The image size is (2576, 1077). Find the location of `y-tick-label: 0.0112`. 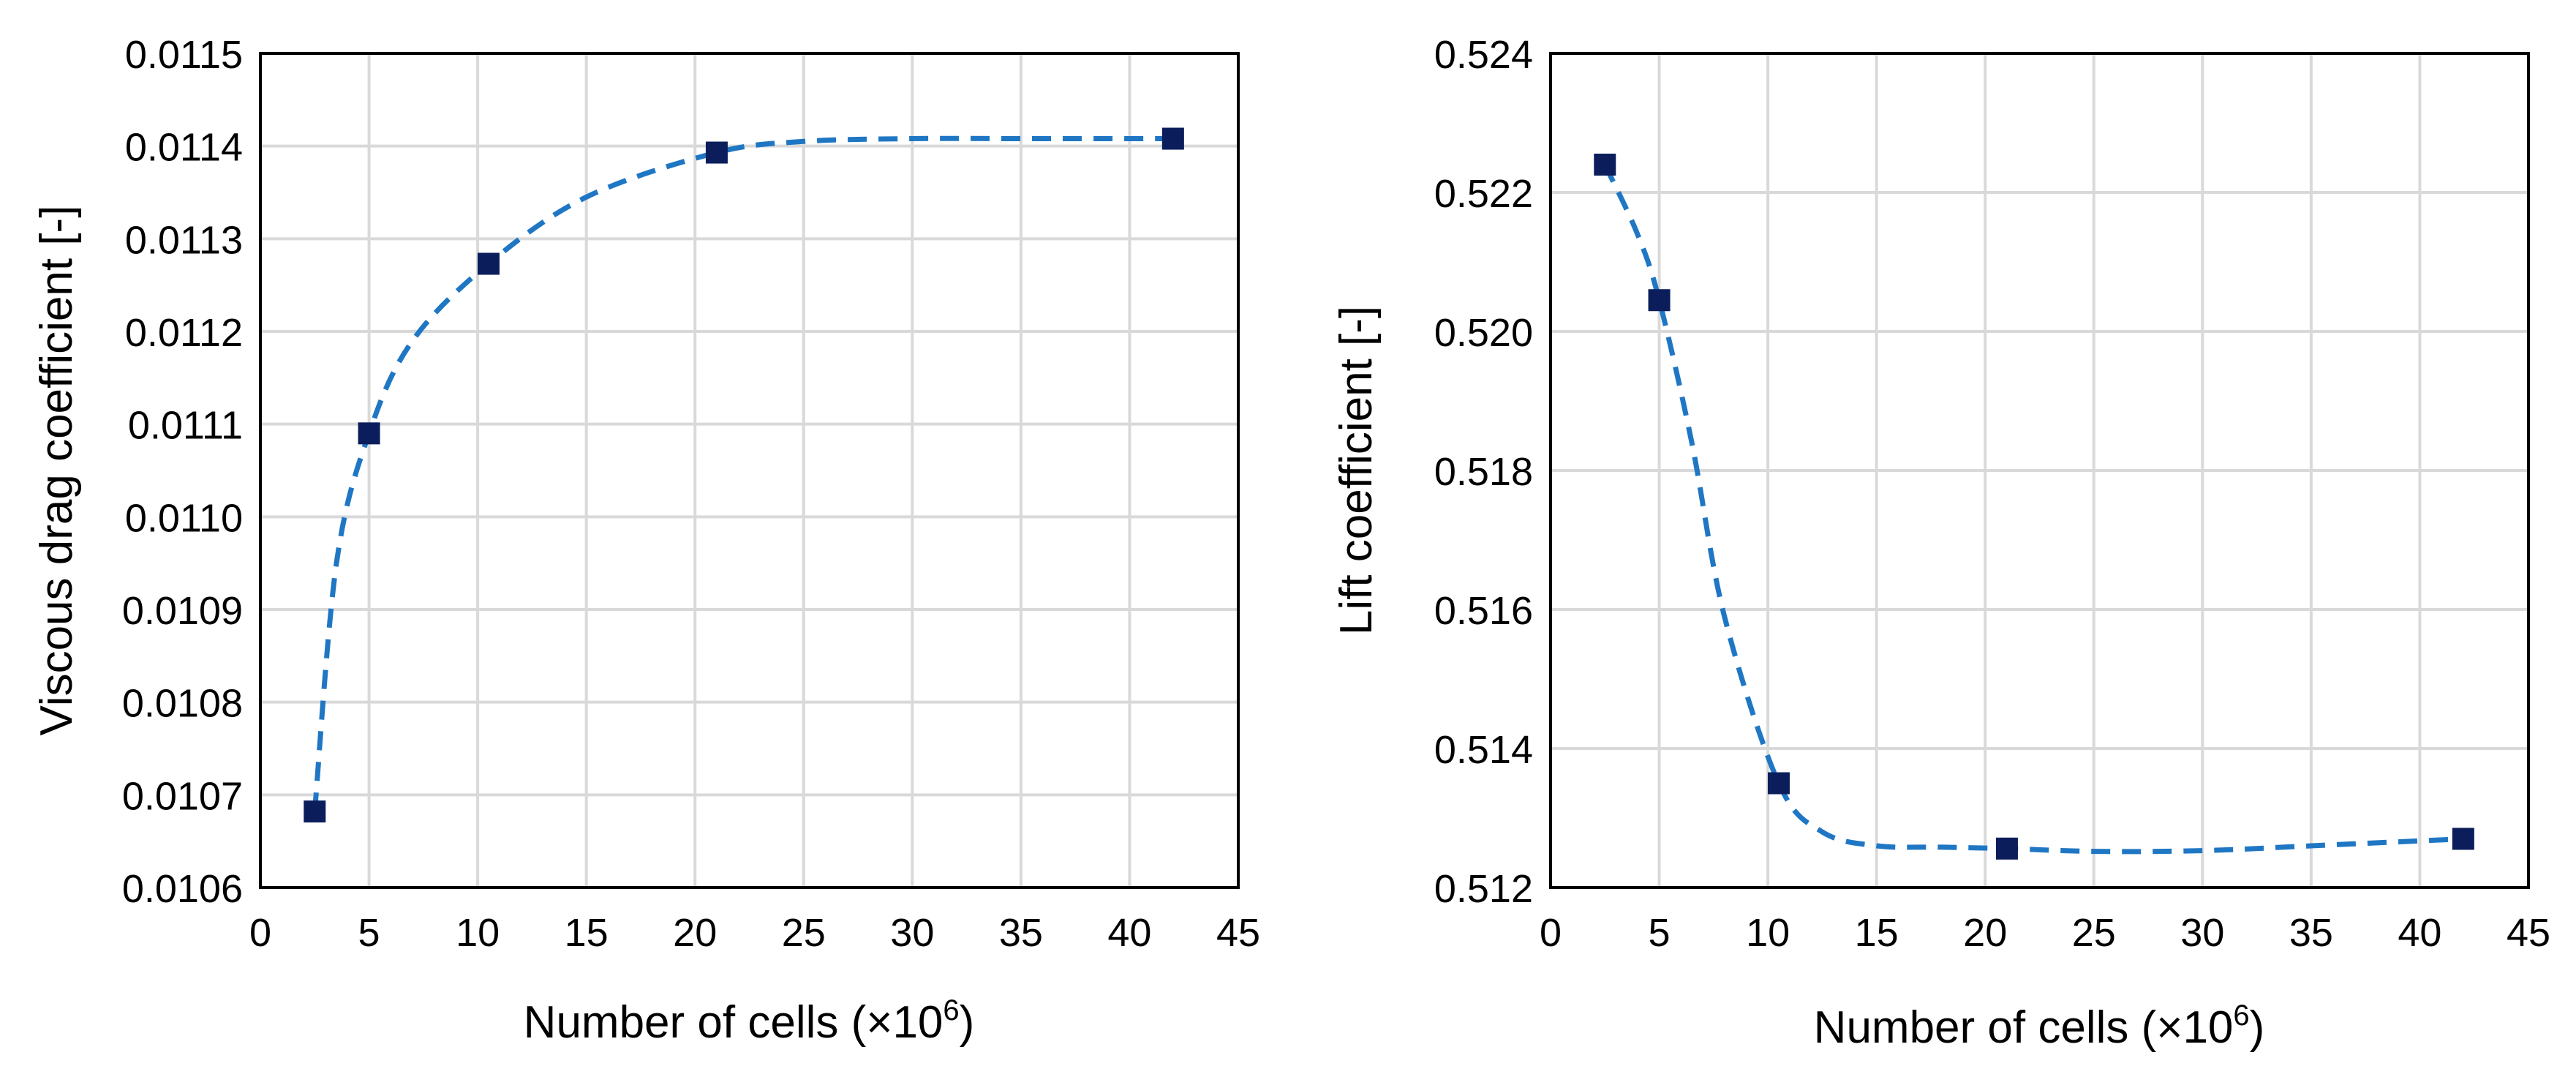

y-tick-label: 0.0112 is located at coordinates (184, 333).